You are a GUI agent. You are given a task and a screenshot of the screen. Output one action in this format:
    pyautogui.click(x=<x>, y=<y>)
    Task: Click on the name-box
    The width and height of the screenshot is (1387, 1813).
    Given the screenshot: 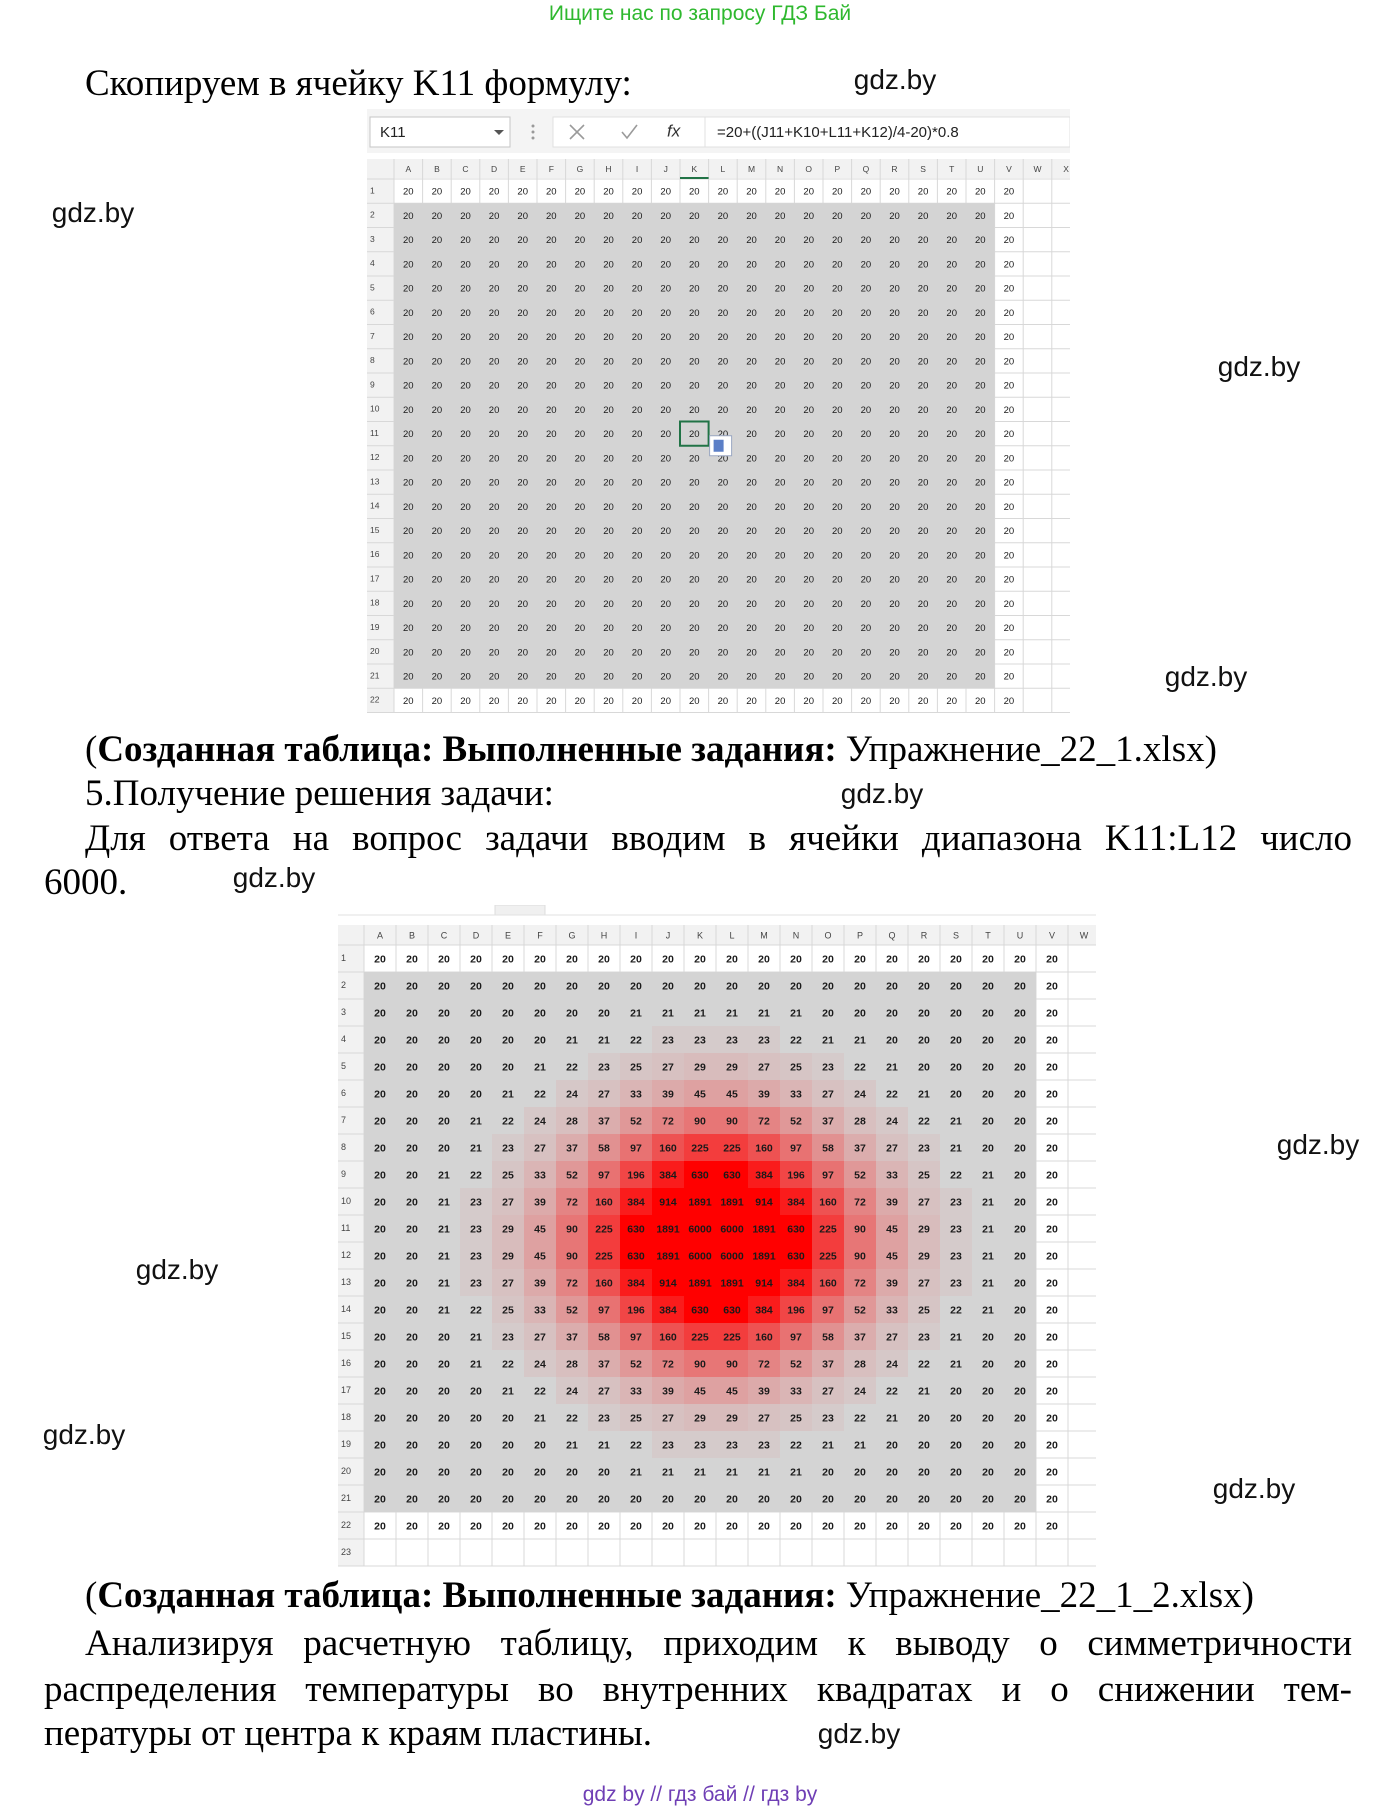 What is the action you would take?
    pyautogui.click(x=440, y=132)
    